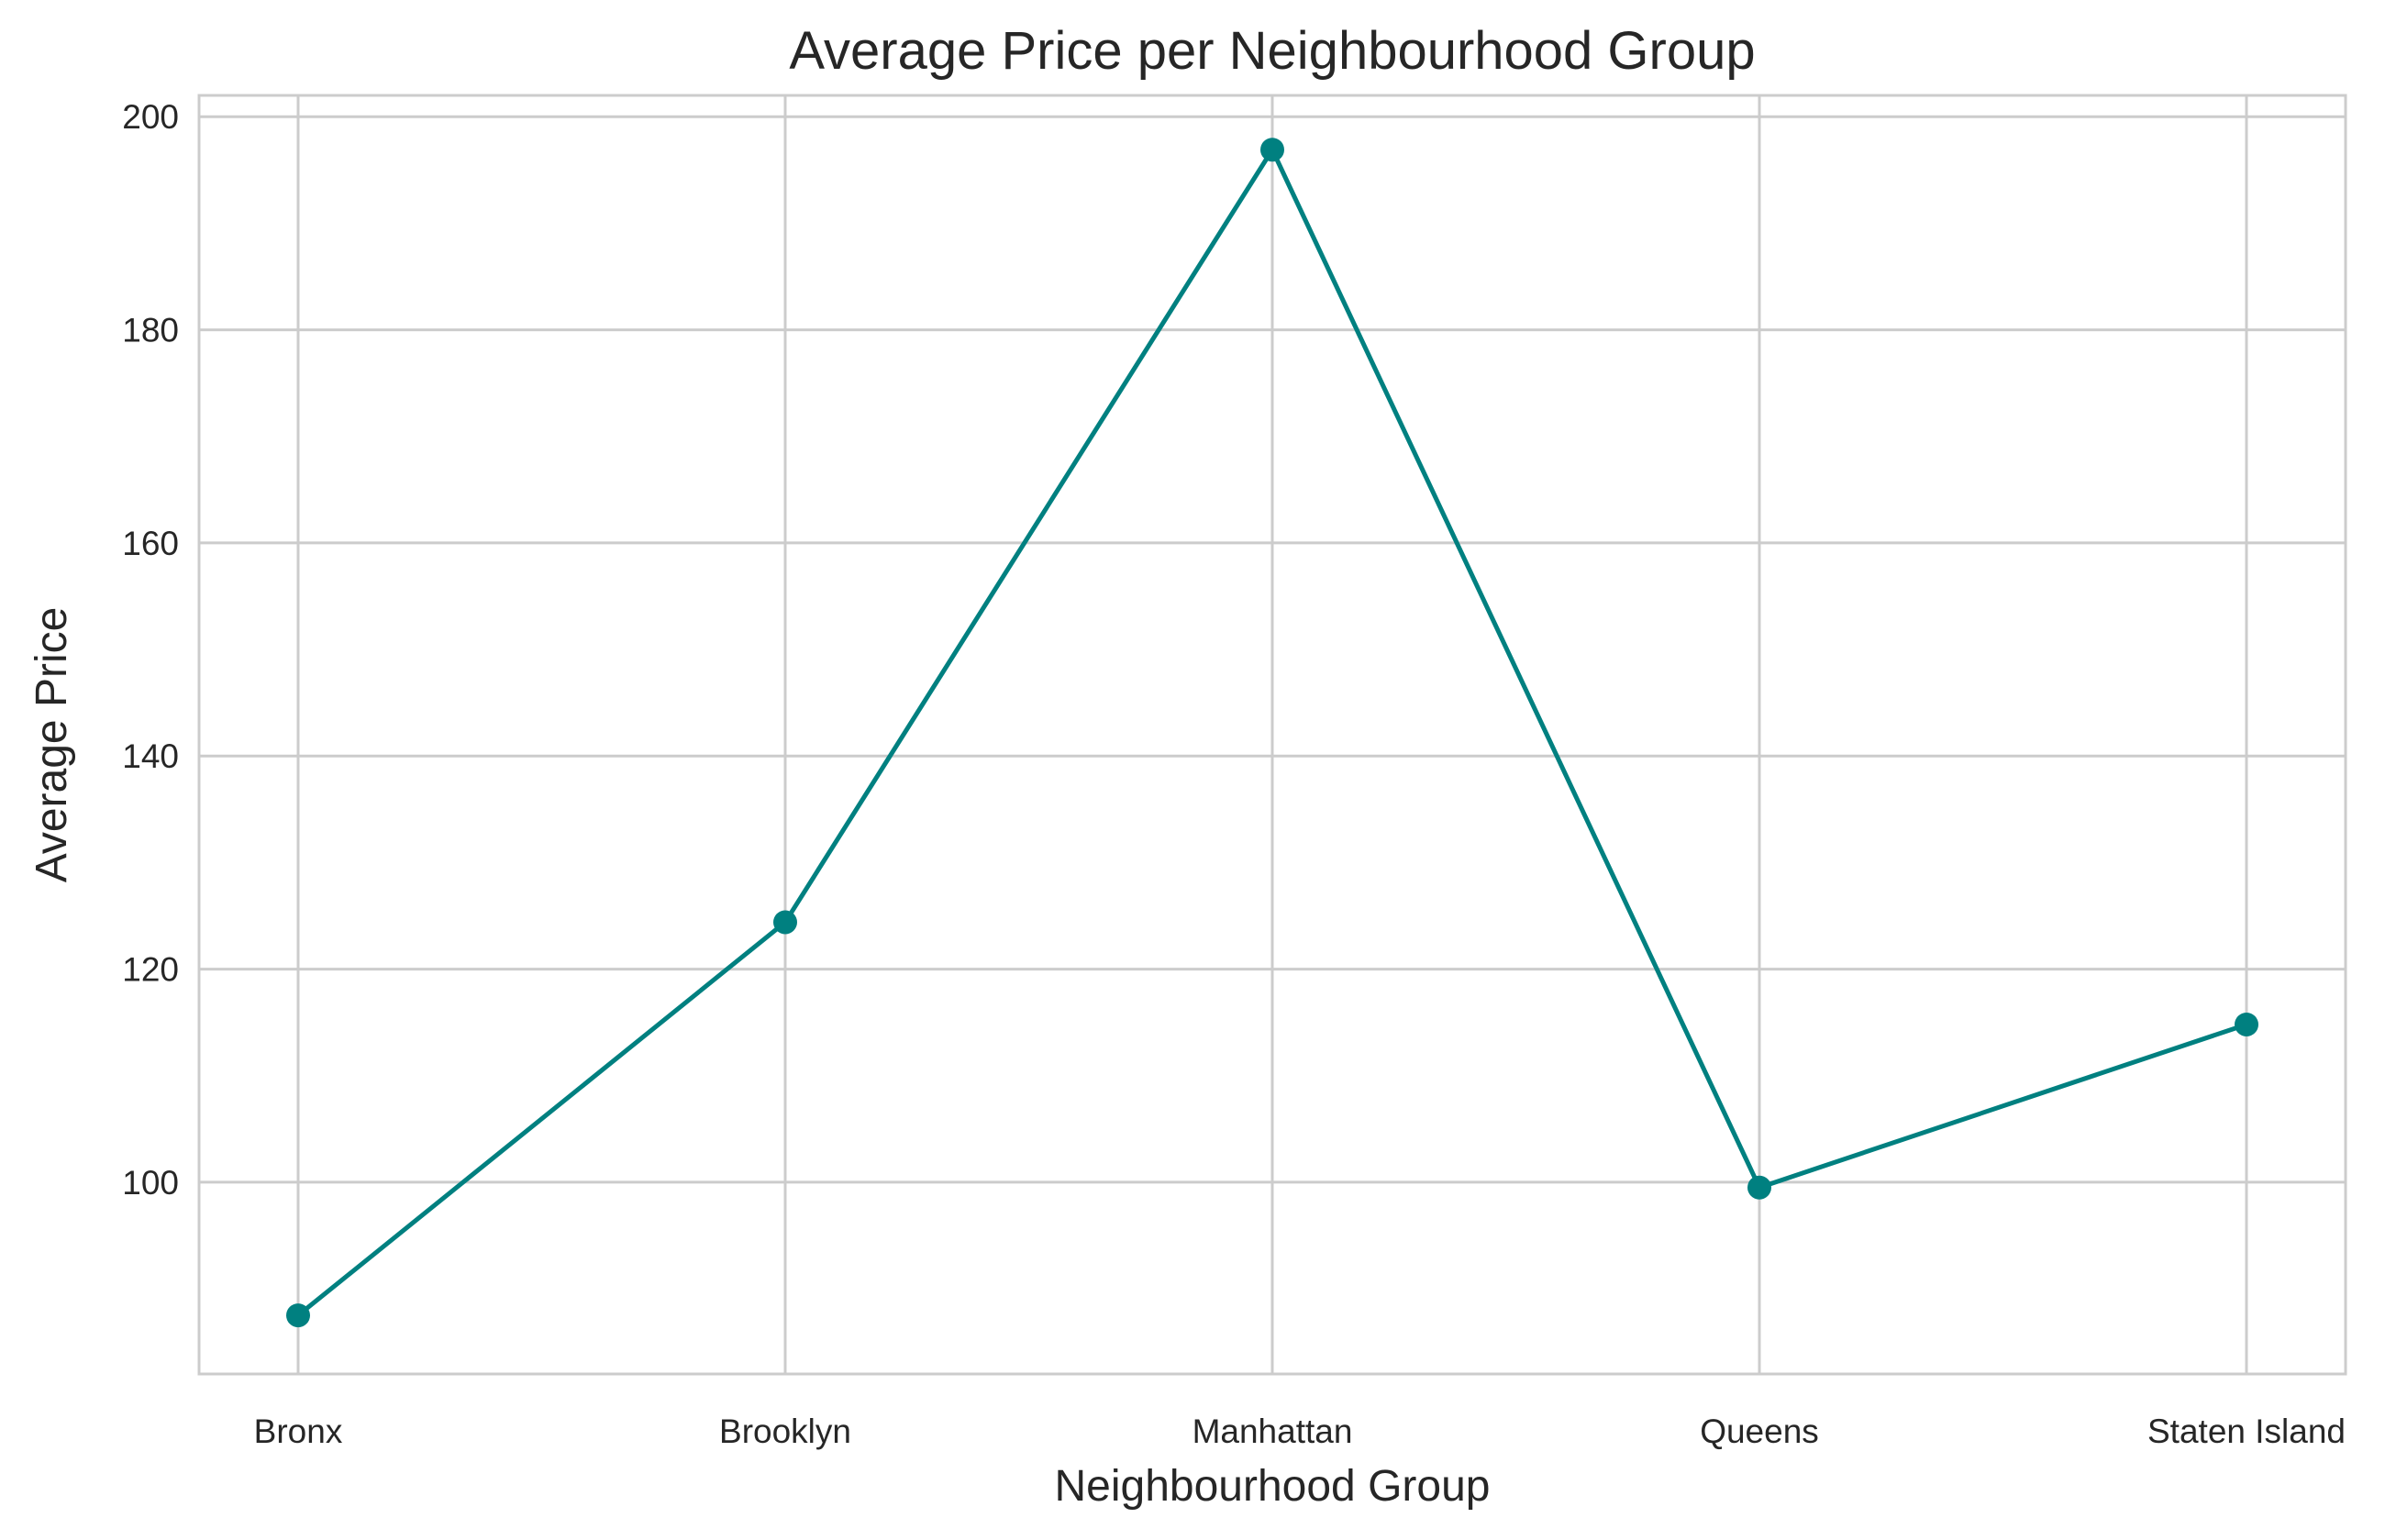 The height and width of the screenshot is (1540, 2385). Describe the element at coordinates (1272, 51) in the screenshot. I see `chart-title: Average Price per Neighbourhood Group` at that location.